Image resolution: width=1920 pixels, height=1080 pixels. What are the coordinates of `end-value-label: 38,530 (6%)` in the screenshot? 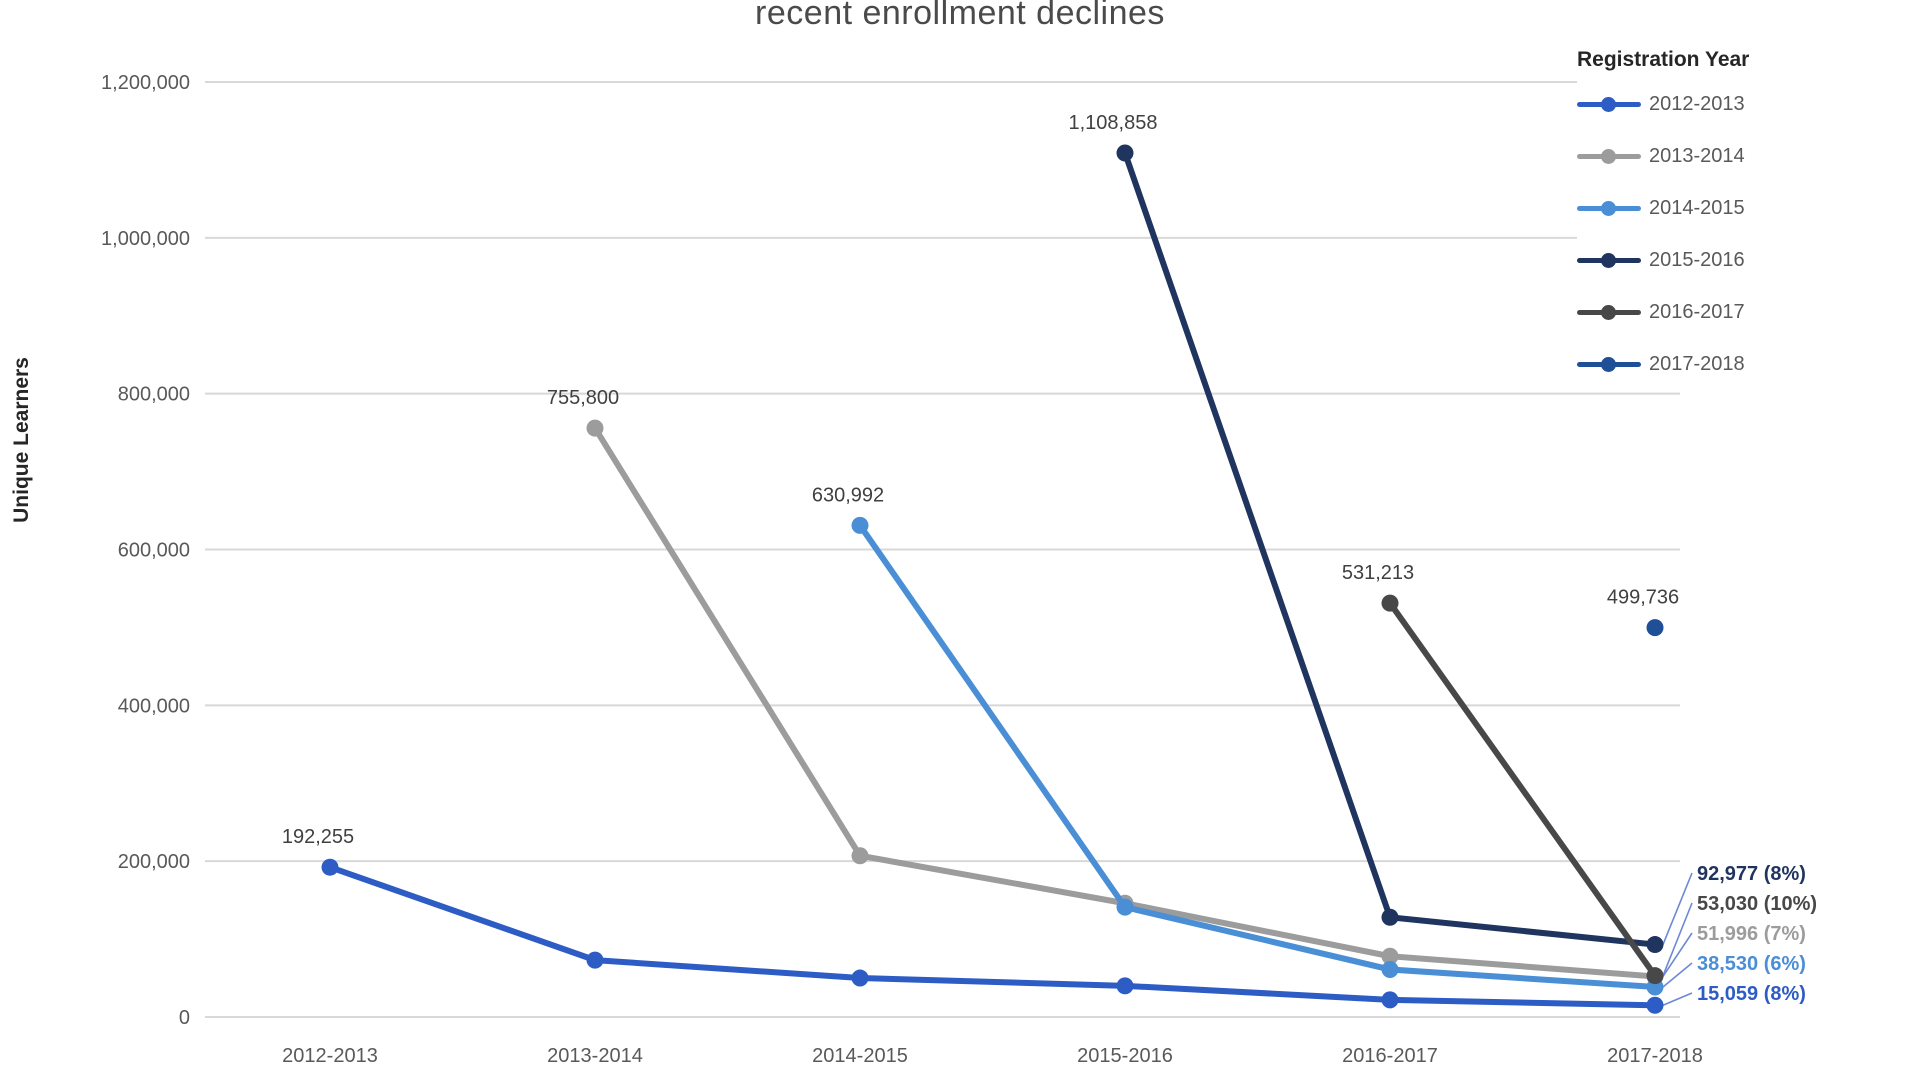 It's located at (1751, 964).